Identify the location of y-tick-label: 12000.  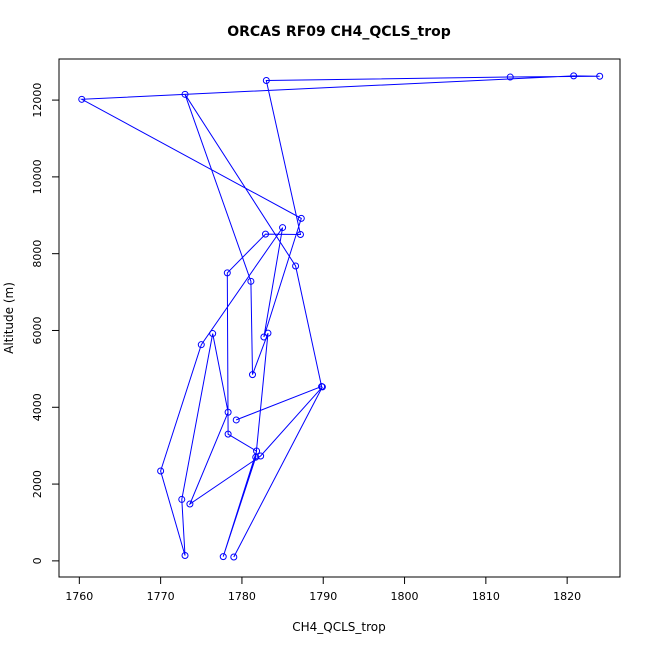
(37, 100).